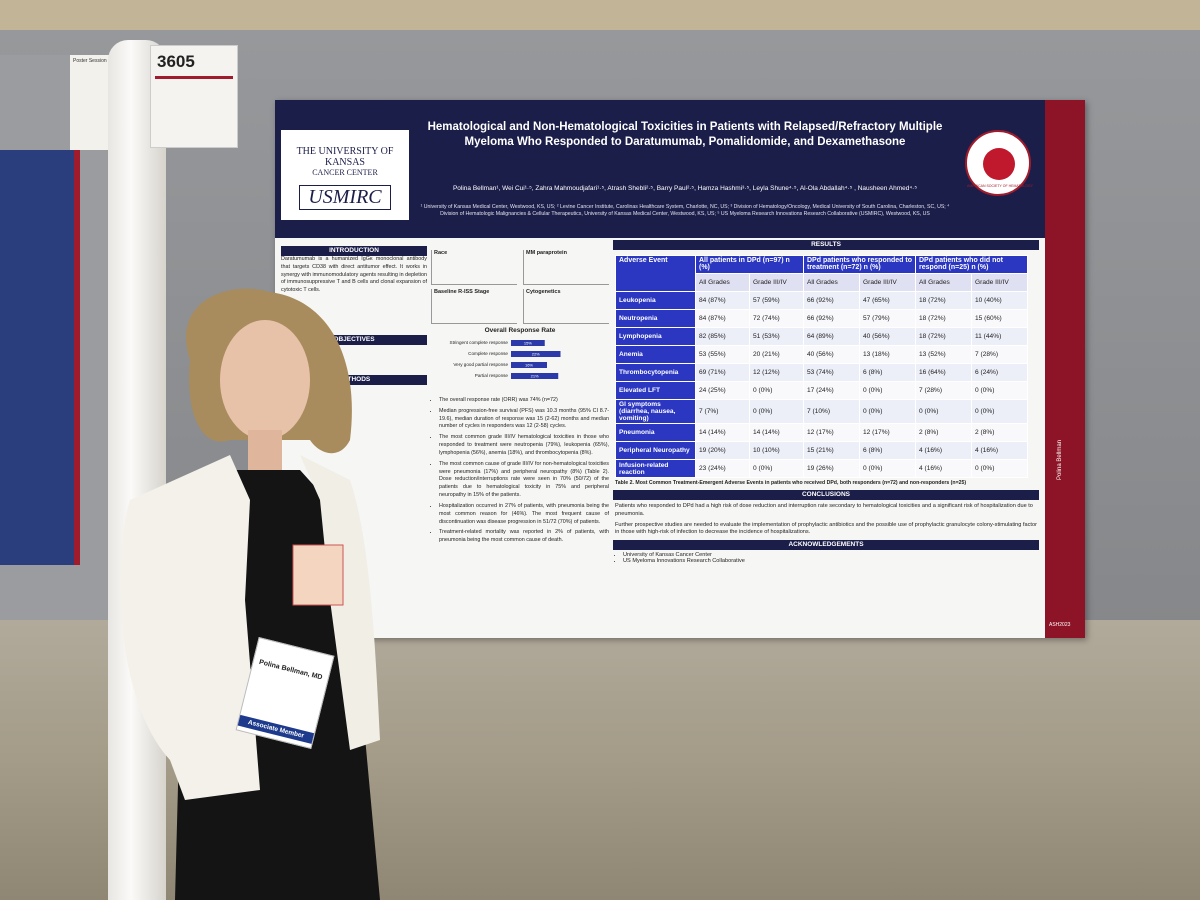 The width and height of the screenshot is (1200, 900). I want to click on value-cell: 2 (8%), so click(943, 432).